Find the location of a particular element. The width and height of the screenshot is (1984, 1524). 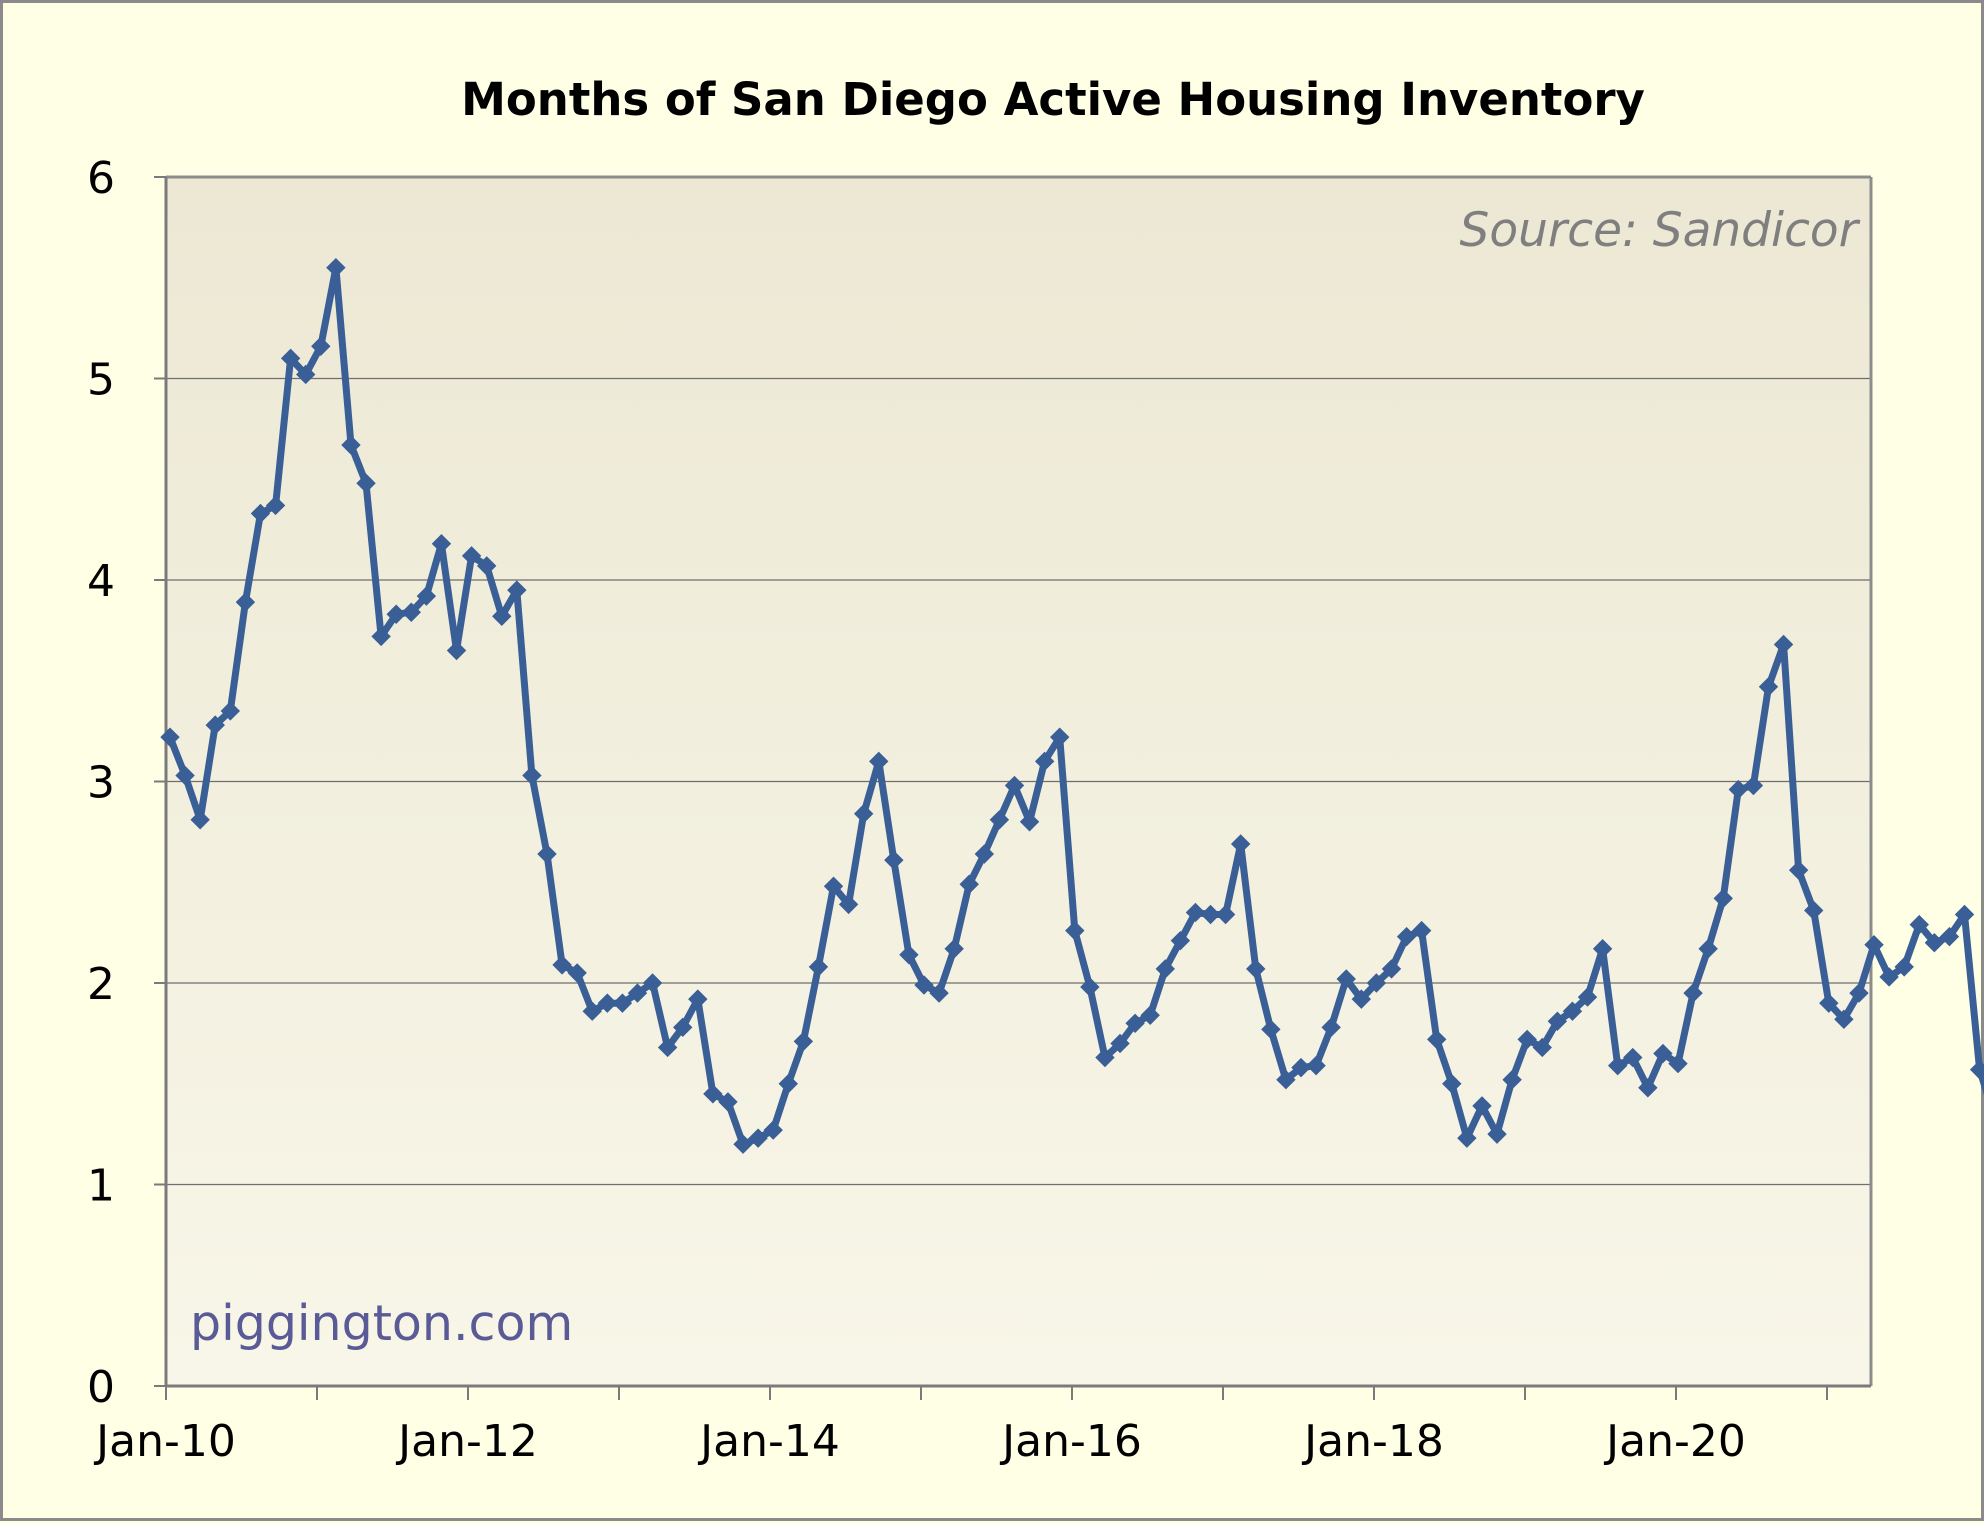

x-axis-tick-labels: Jan-10 Jan-12 Jan-14 Jan-16 Jan-18 Jan-20 is located at coordinates (960, 1426).